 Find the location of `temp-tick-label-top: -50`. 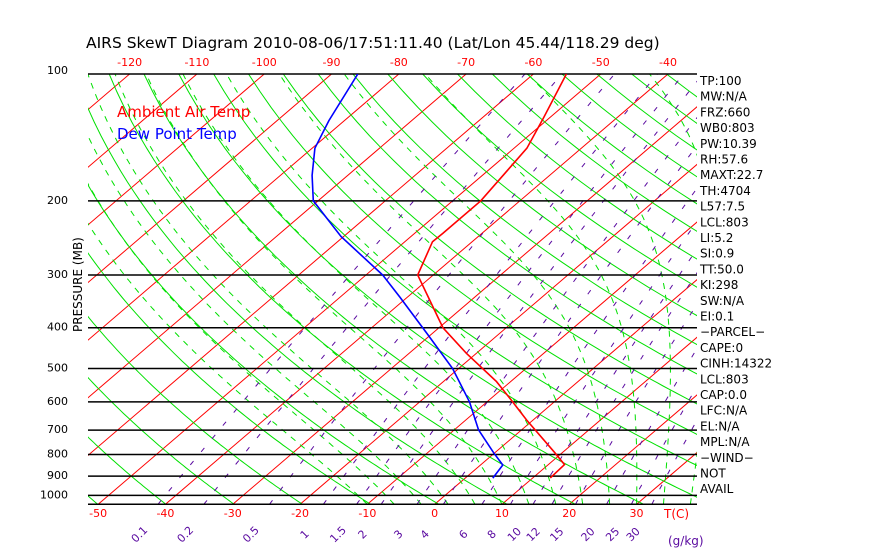

temp-tick-label-top: -50 is located at coordinates (601, 62).